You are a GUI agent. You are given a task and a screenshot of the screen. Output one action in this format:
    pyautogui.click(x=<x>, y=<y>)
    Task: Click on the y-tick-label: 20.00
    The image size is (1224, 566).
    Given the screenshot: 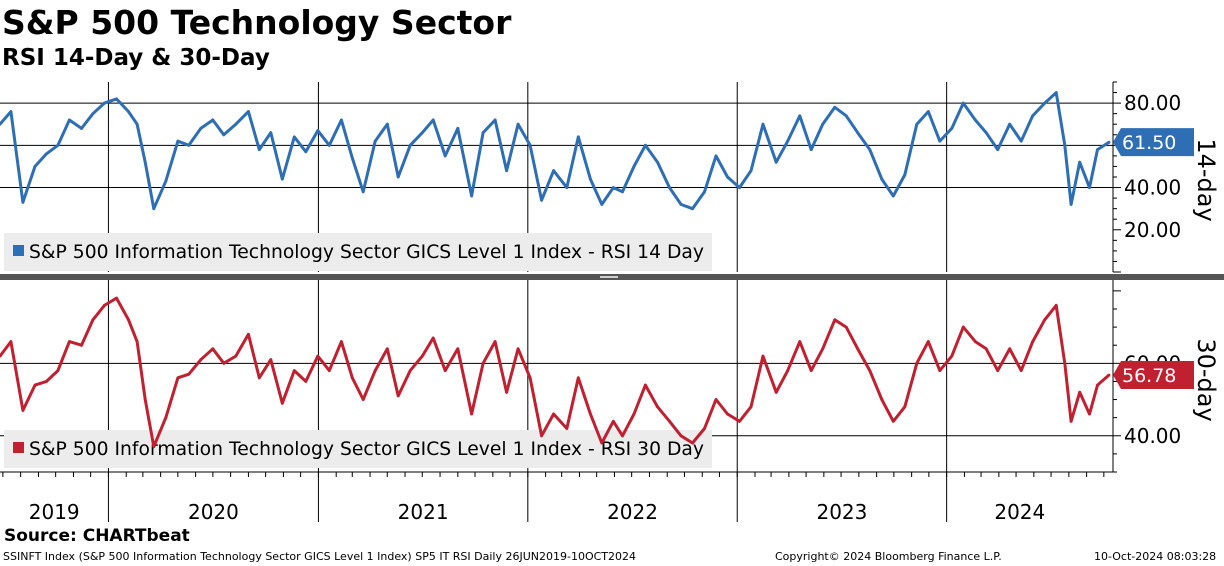 What is the action you would take?
    pyautogui.click(x=1152, y=230)
    